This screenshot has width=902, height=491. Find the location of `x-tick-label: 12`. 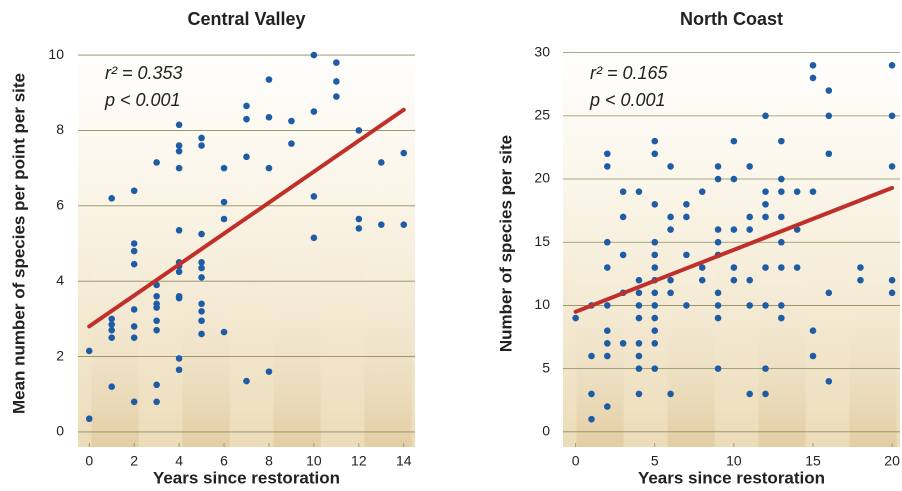

x-tick-label: 12 is located at coordinates (359, 461).